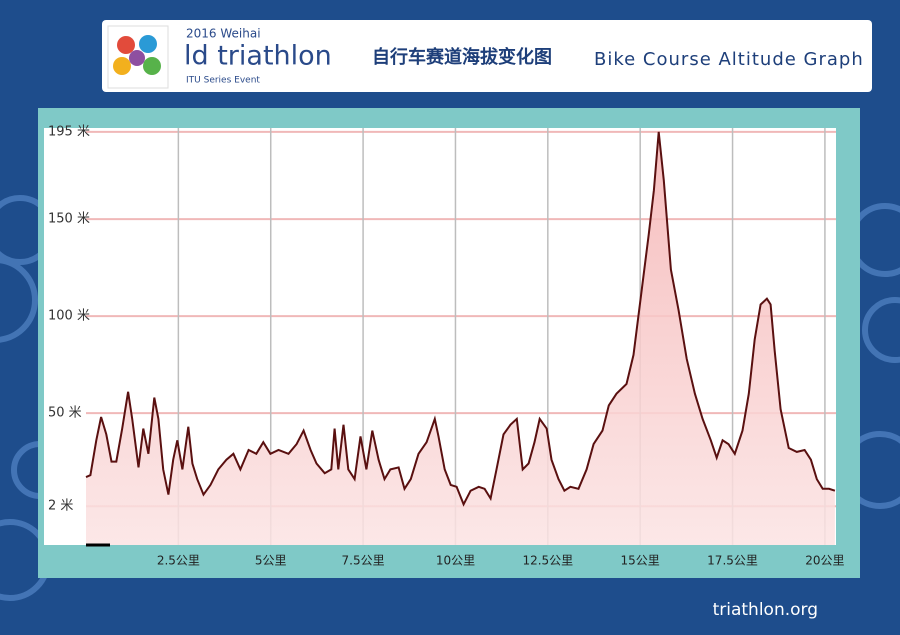 This screenshot has width=900, height=635. Describe the element at coordinates (178, 561) in the screenshot. I see `x-tick-label: 2.5公里` at that location.